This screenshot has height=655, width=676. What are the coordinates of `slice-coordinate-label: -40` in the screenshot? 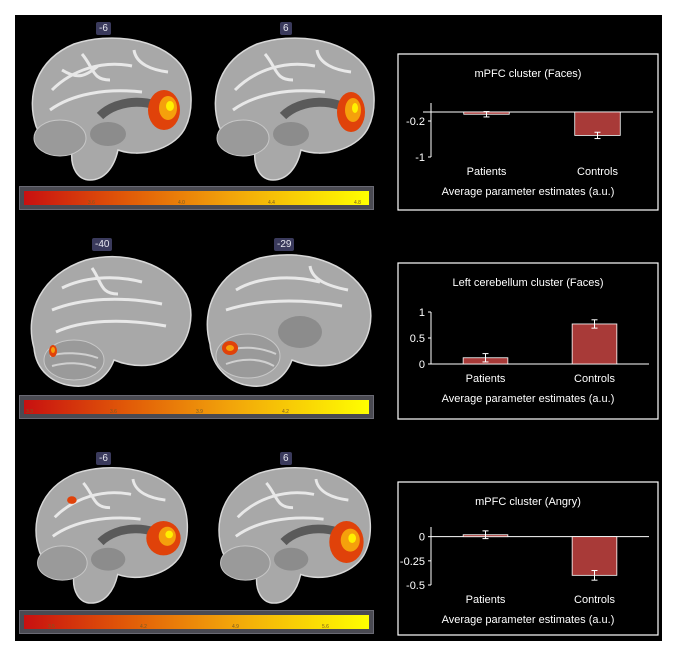 It's located at (102, 244).